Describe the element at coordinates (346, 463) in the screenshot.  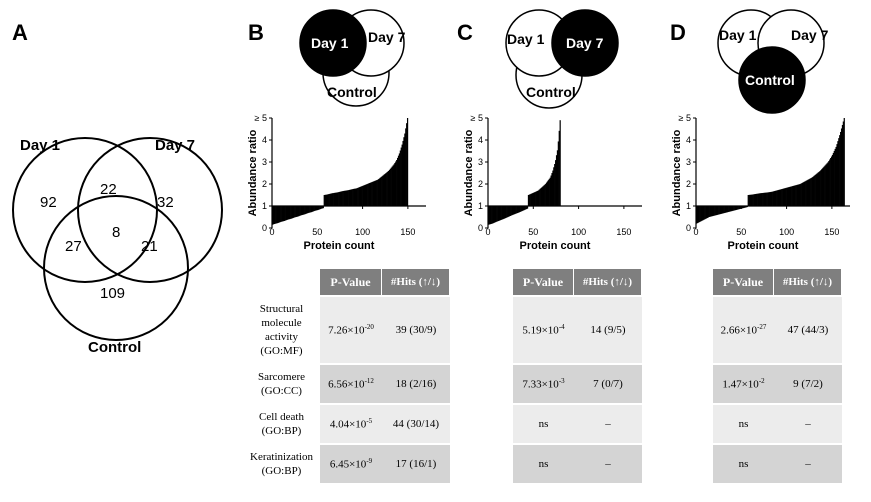
I see `table-row: Keratinization (GO:BP) 6.45×10-9 17 (16/1)` at that location.